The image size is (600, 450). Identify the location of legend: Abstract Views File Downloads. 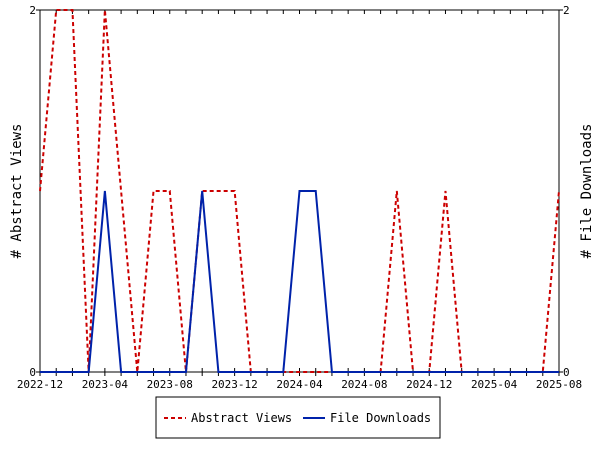
(298, 417).